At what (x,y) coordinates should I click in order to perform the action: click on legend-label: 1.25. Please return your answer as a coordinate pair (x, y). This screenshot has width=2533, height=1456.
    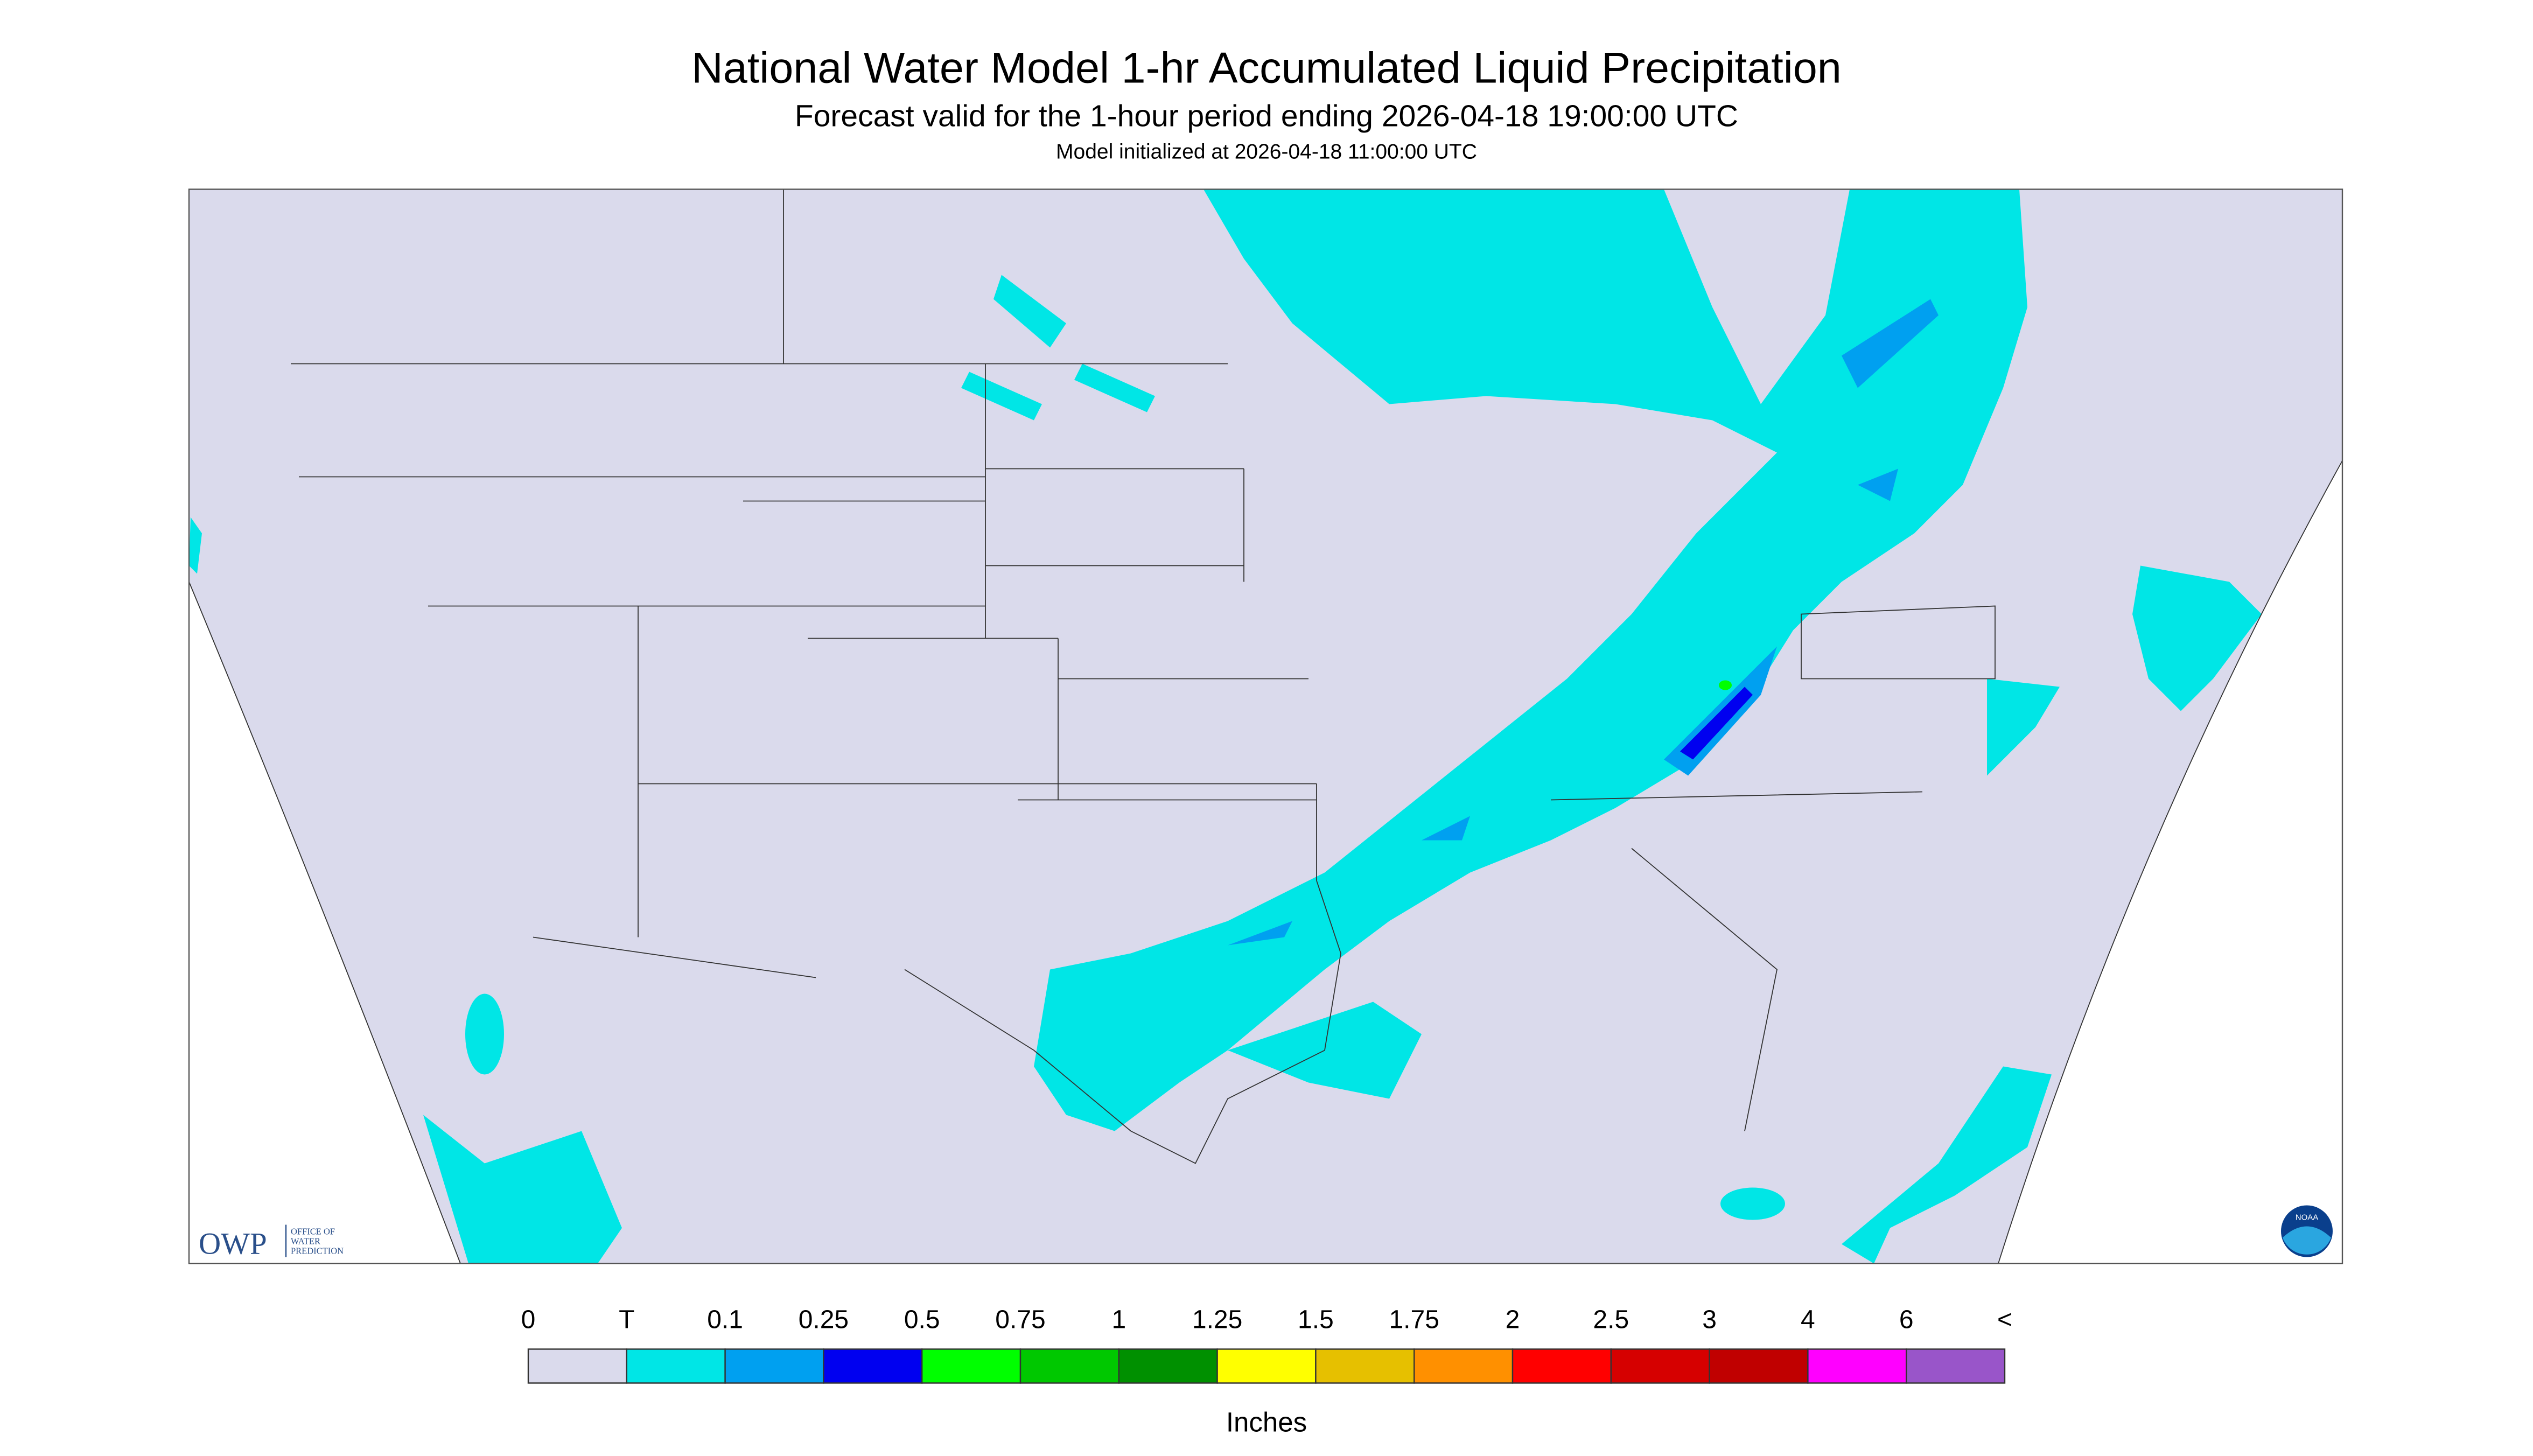
    Looking at the image, I should click on (1217, 1320).